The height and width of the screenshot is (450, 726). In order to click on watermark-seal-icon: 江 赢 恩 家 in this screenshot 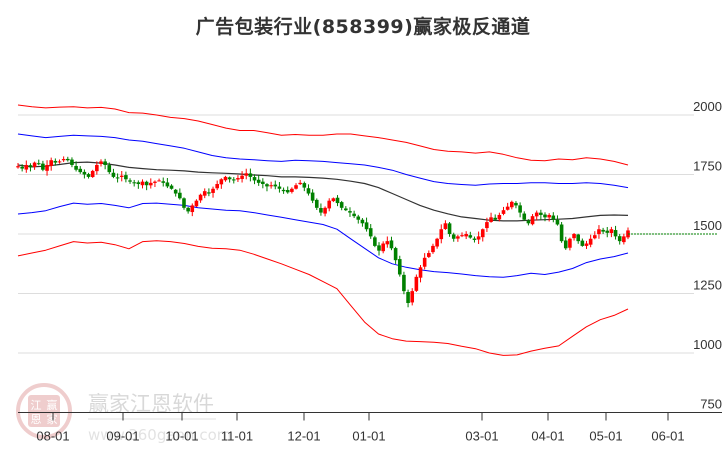, I will do `click(44, 411)`.